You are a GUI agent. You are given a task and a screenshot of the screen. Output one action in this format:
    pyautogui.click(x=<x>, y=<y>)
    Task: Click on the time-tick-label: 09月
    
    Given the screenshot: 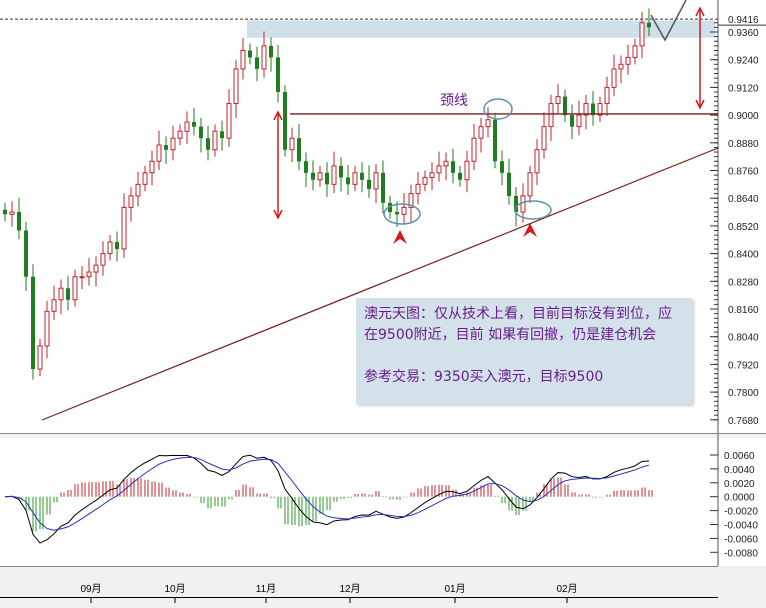 What is the action you would take?
    pyautogui.click(x=90, y=589)
    